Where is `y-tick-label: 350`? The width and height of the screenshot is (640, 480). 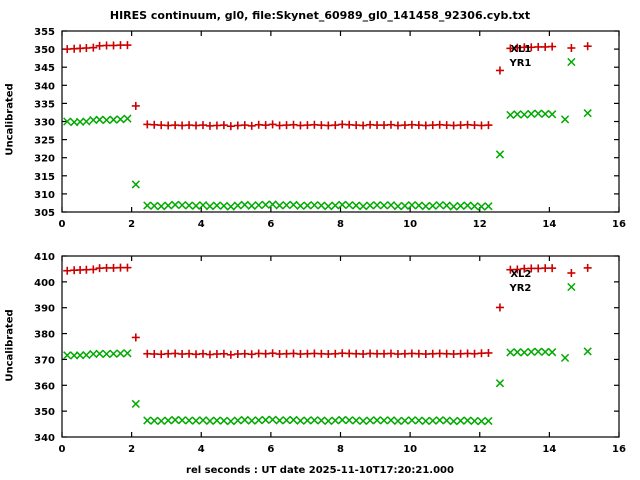 y-tick-label: 350 is located at coordinates (44, 412).